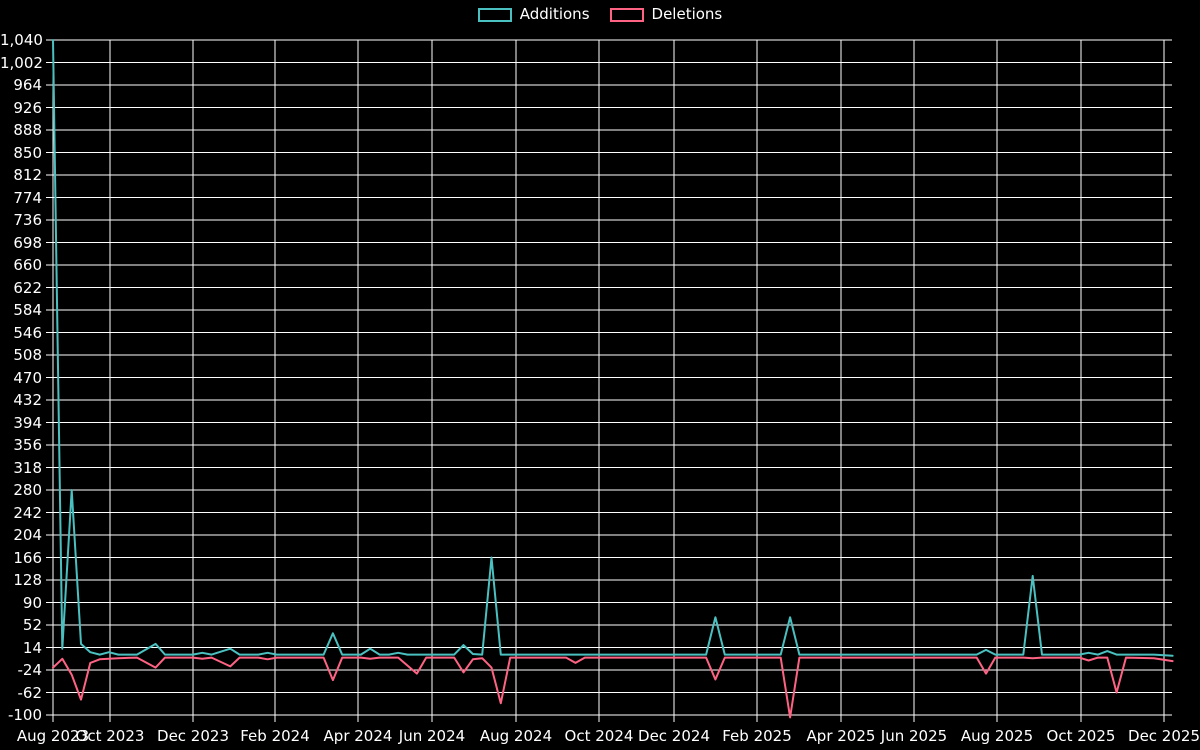  What do you see at coordinates (21, 62) in the screenshot?
I see `y-axis-tick-label: 1,002` at bounding box center [21, 62].